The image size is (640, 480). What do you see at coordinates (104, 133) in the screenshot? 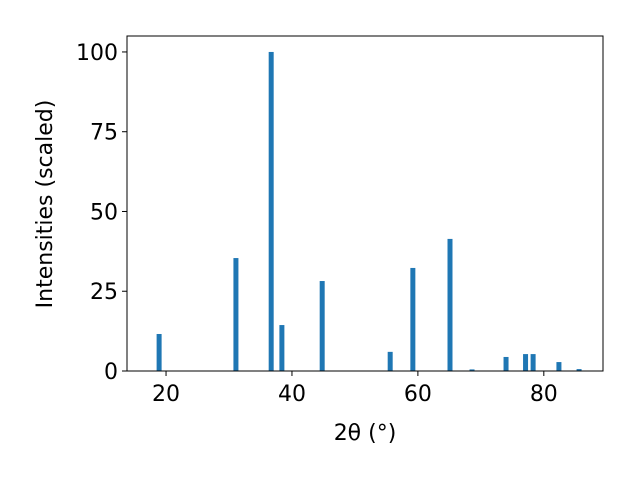
I see `y-tick-label: 75` at bounding box center [104, 133].